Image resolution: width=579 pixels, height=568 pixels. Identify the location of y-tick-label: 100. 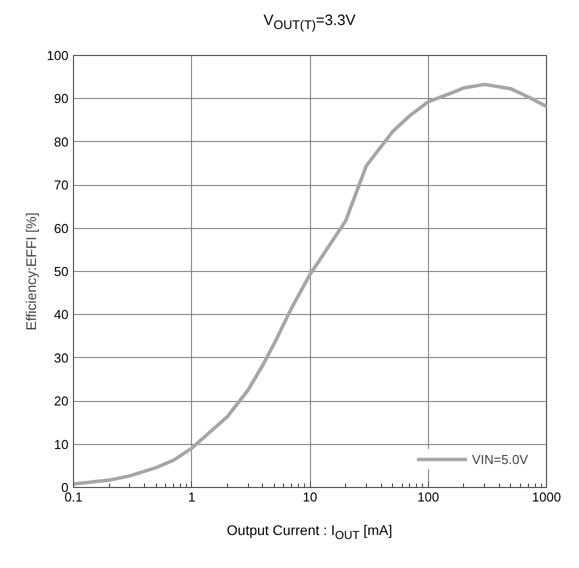
(57, 55).